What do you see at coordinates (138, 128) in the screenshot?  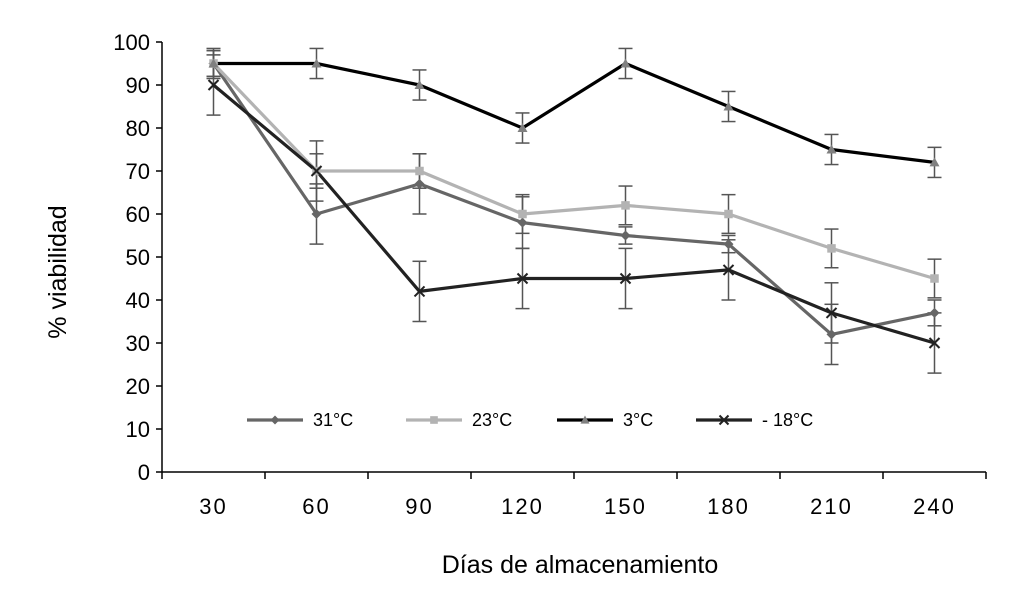 I see `y-tick-label: 80` at bounding box center [138, 128].